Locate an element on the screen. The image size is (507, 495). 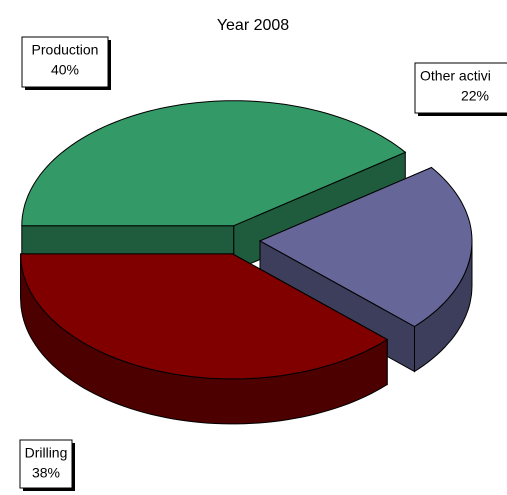
label-value: 40% is located at coordinates (65, 70).